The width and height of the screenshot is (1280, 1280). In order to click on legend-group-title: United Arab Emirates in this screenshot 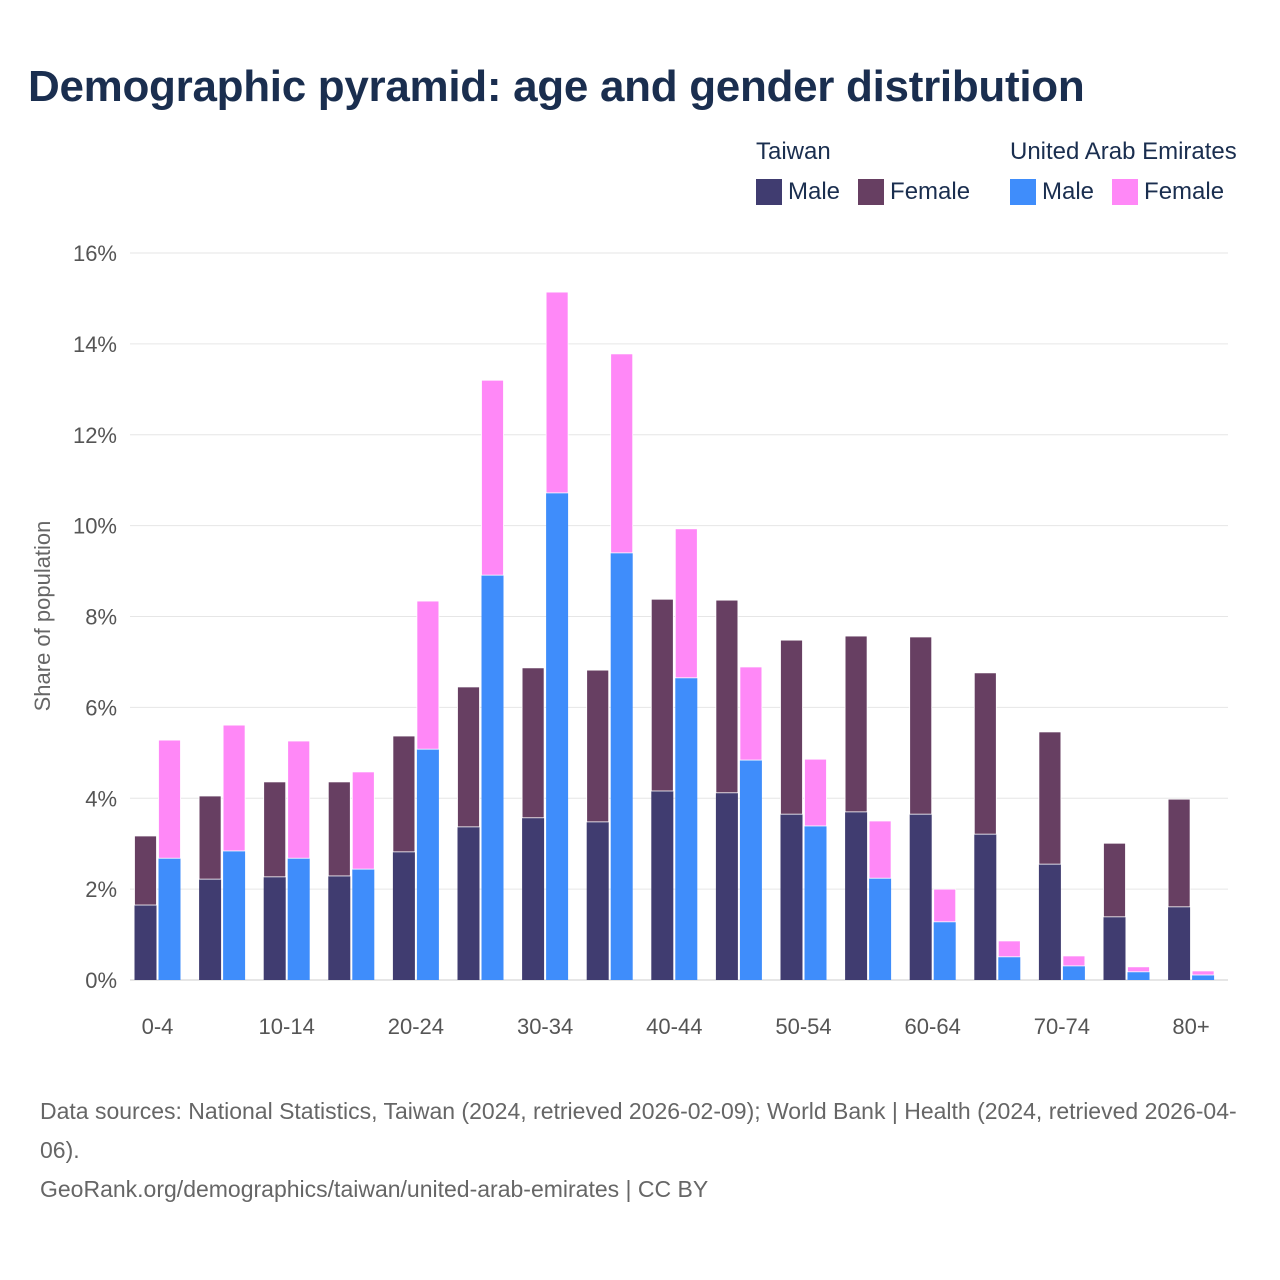, I will do `click(1123, 151)`.